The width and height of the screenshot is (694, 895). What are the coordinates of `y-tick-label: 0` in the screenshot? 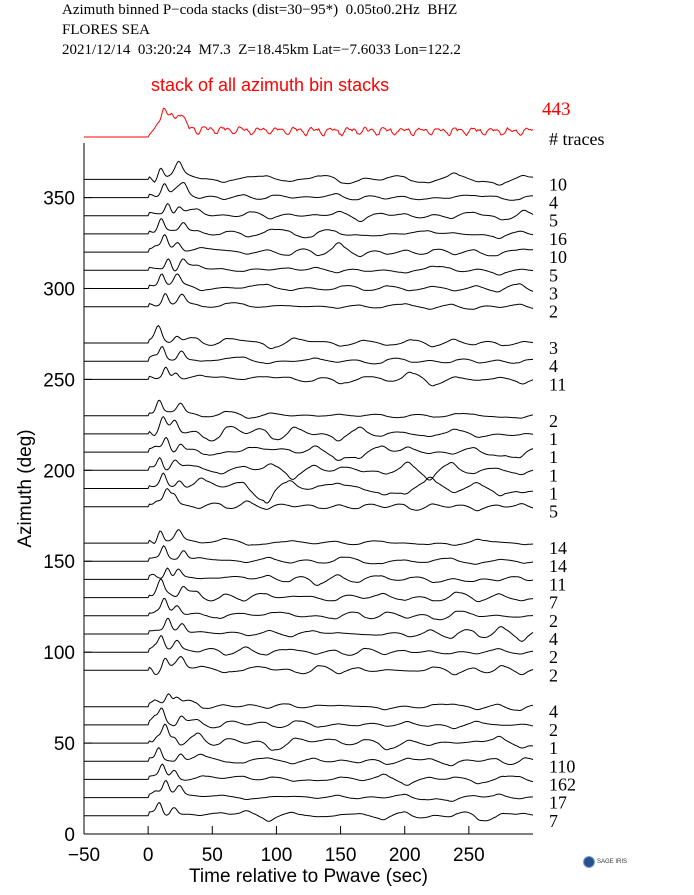 It's located at (69, 835).